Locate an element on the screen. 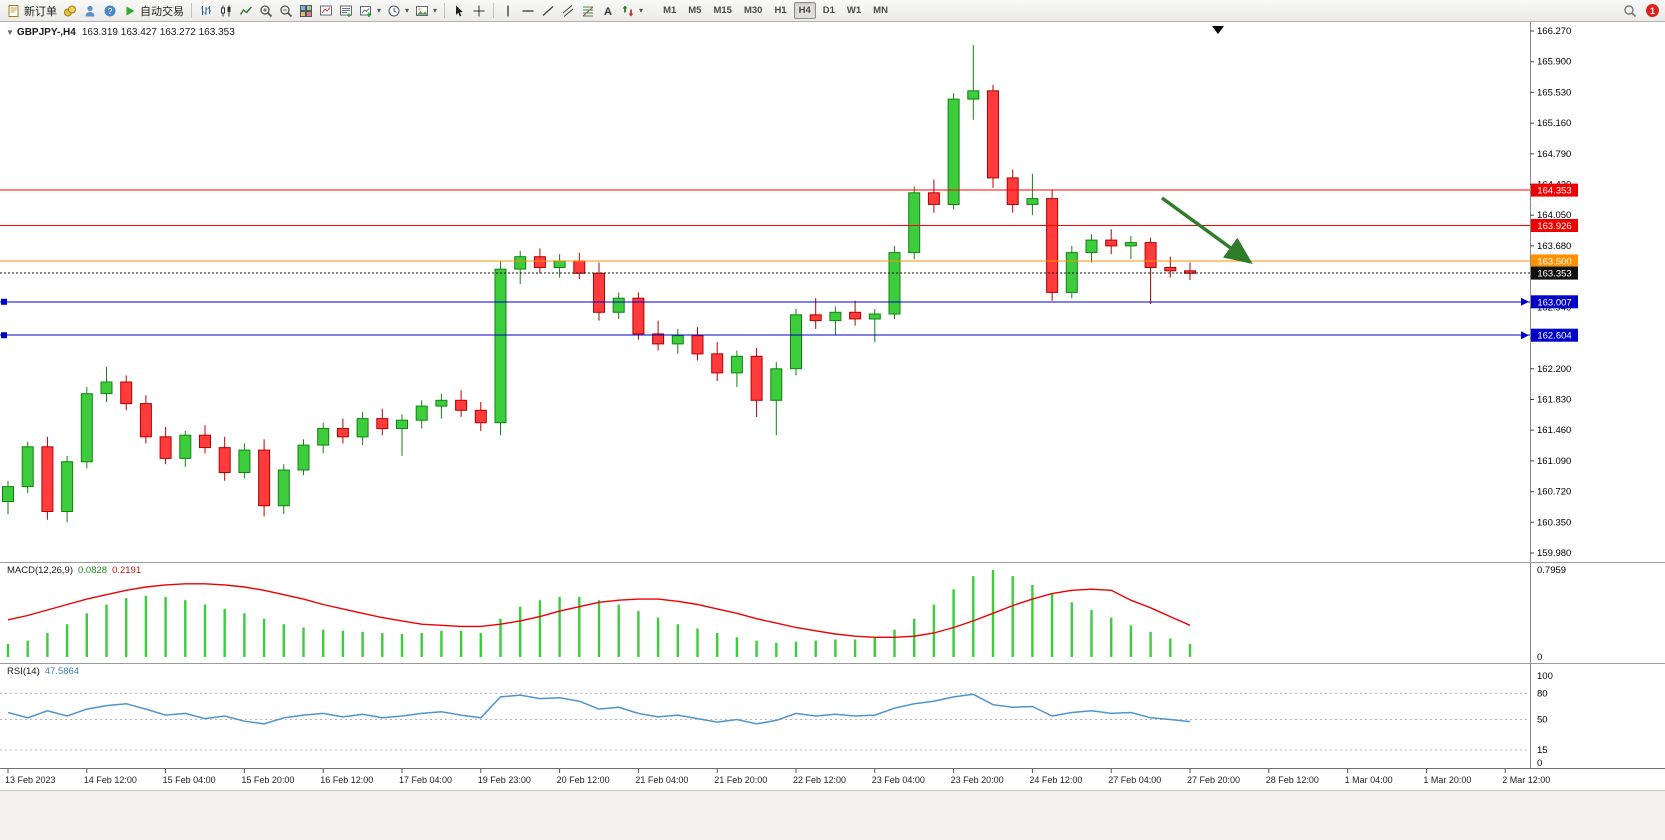  crosshair-button is located at coordinates (479, 11).